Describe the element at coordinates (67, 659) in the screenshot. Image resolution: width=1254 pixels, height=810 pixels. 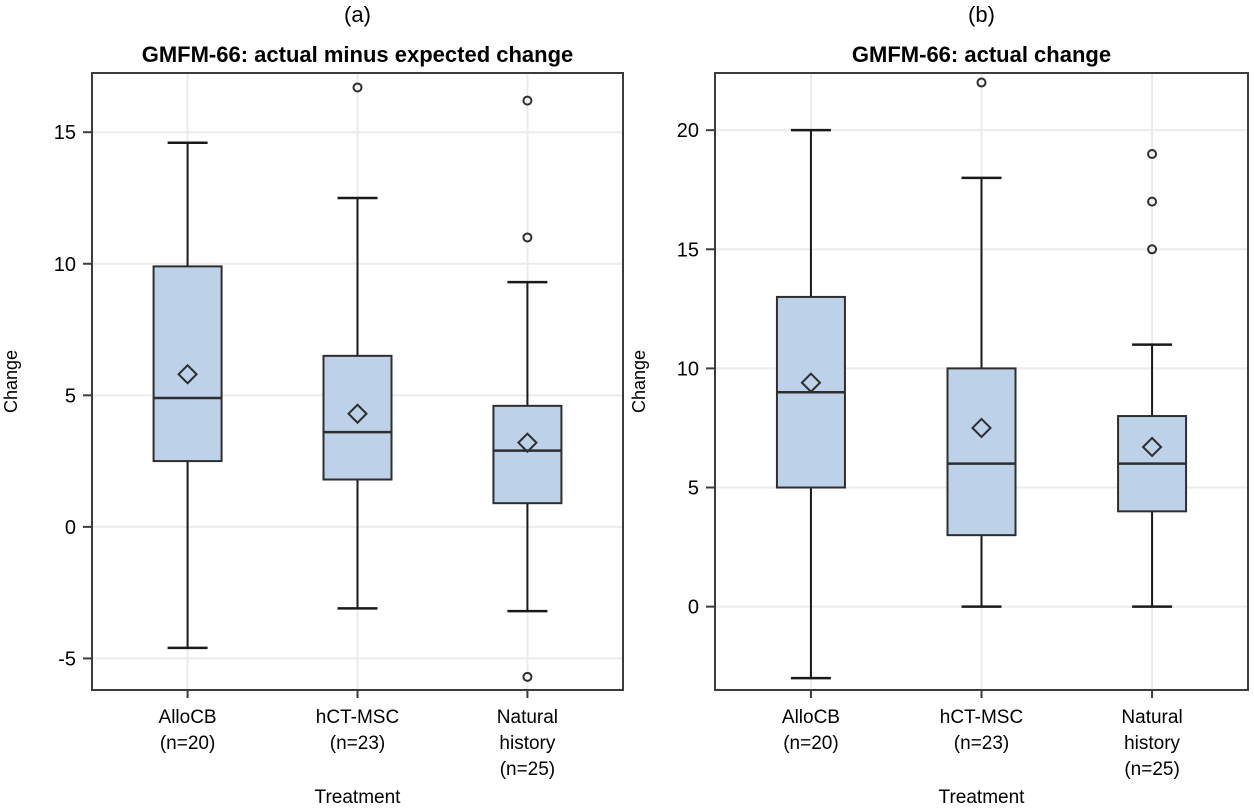
I see `y-tick-label: -5` at that location.